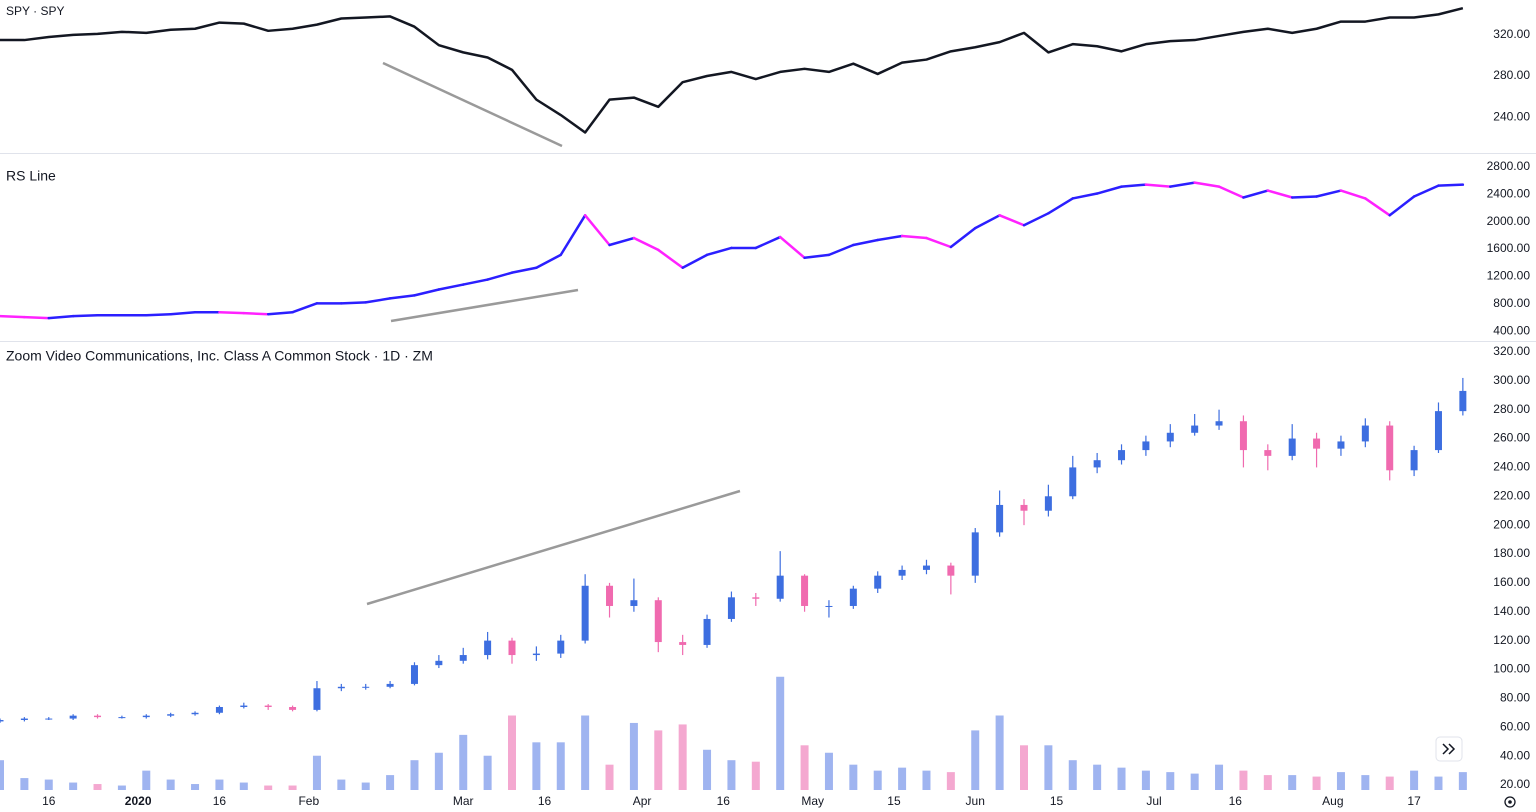 The height and width of the screenshot is (812, 1536). I want to click on y-tick-label: 260.00, so click(1511, 438).